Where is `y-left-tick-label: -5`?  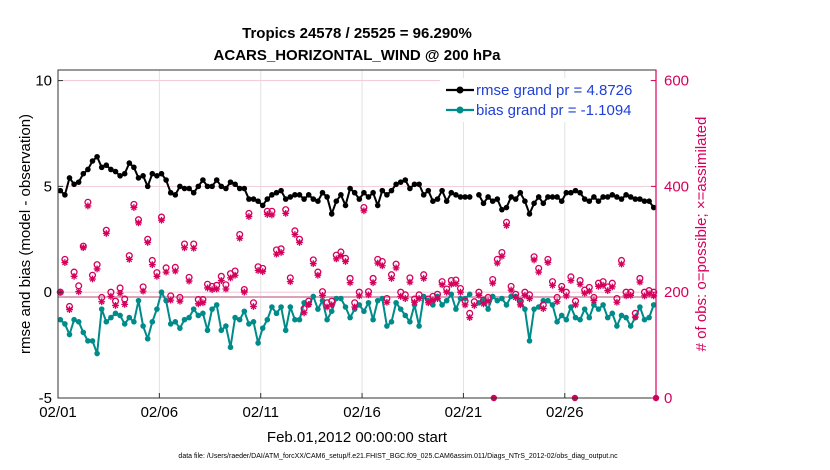 y-left-tick-label: -5 is located at coordinates (45, 398).